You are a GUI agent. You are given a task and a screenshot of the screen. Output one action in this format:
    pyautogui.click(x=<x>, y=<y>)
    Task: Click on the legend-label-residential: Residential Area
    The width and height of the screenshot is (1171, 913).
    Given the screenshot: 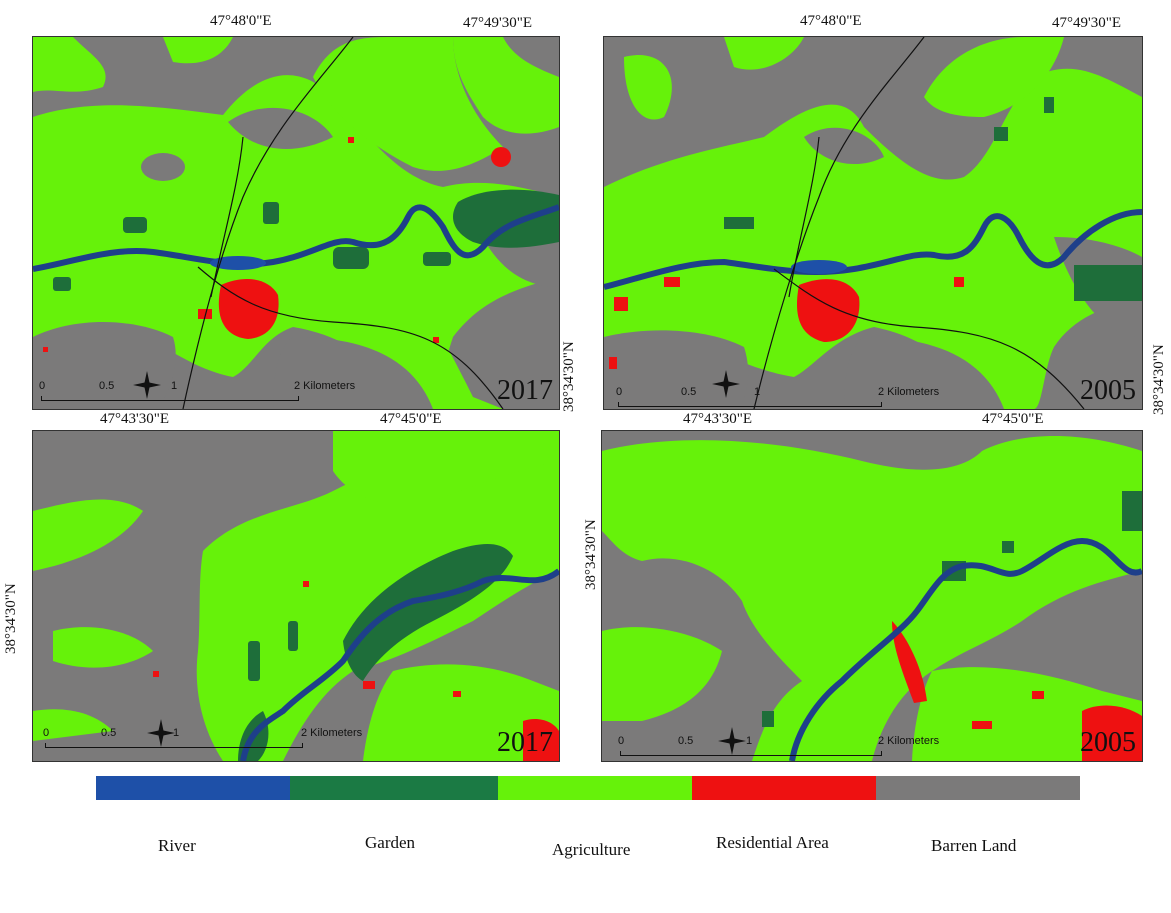 What is the action you would take?
    pyautogui.click(x=772, y=842)
    